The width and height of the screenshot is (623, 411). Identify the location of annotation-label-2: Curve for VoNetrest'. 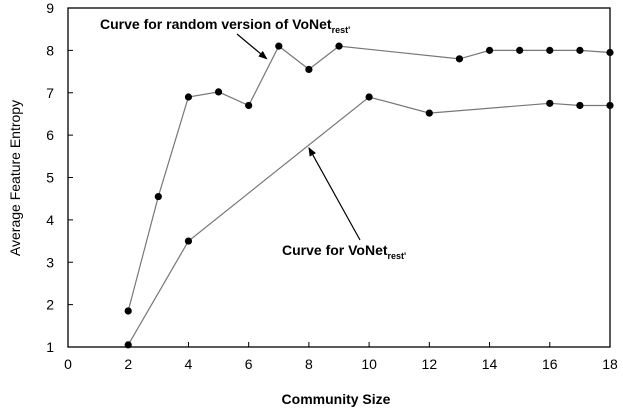
(344, 251).